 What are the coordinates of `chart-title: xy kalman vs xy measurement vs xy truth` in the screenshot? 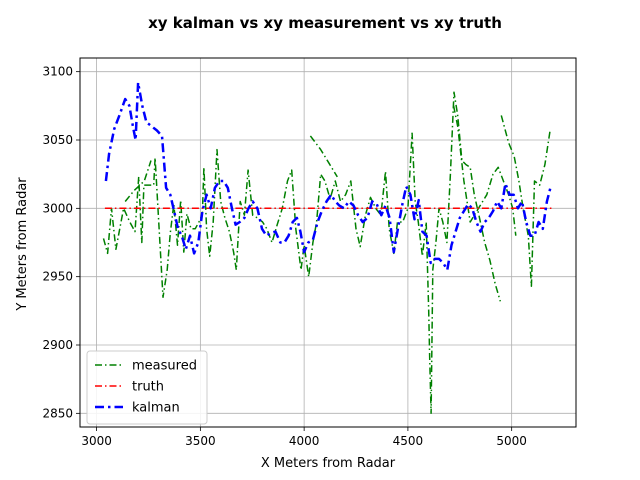 It's located at (325, 23).